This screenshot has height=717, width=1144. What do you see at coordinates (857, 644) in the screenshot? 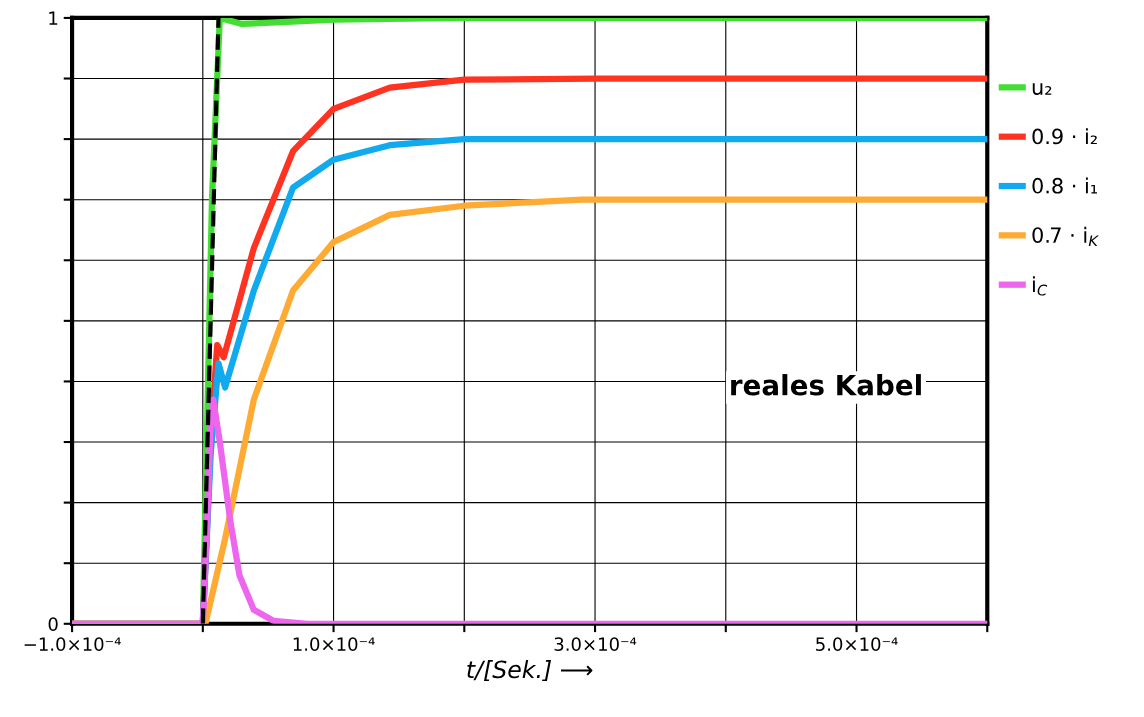
I see `x-tick-label: 5.0×10⁻⁴` at bounding box center [857, 644].